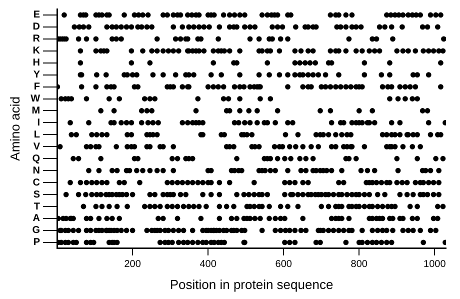  Describe the element at coordinates (36, 194) in the screenshot. I see `y-tick-label: S` at that location.